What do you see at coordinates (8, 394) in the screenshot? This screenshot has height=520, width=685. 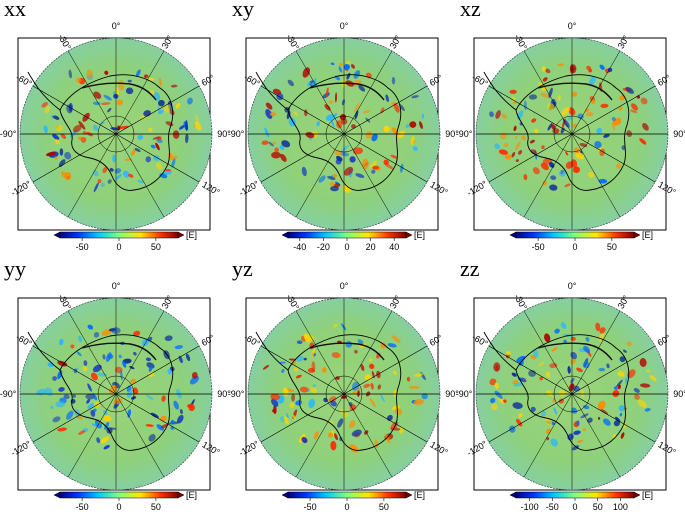 I see `angle-label: -90°` at bounding box center [8, 394].